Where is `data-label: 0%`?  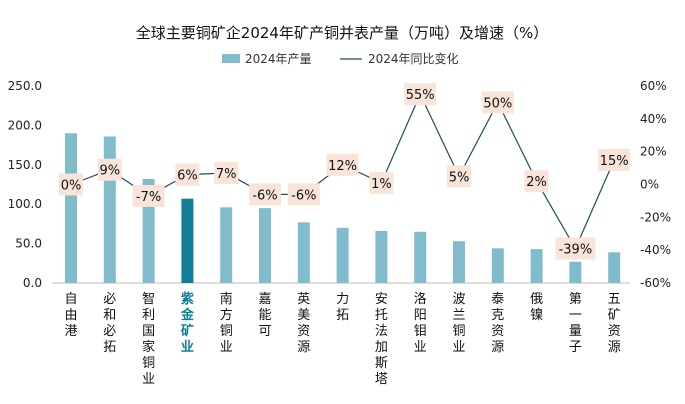 data-label: 0% is located at coordinates (71, 186).